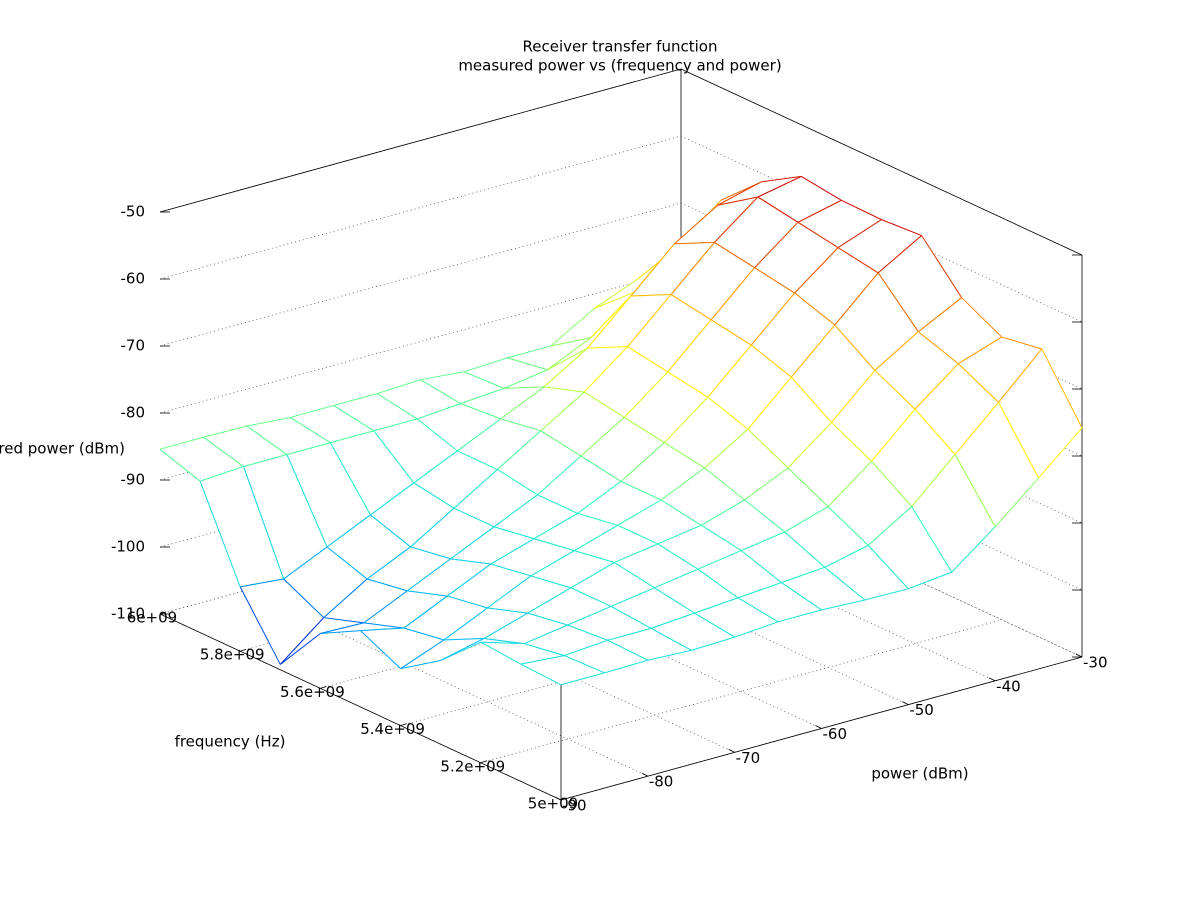 Image resolution: width=1200 pixels, height=904 pixels. I want to click on z-tick-label: -70, so click(133, 346).